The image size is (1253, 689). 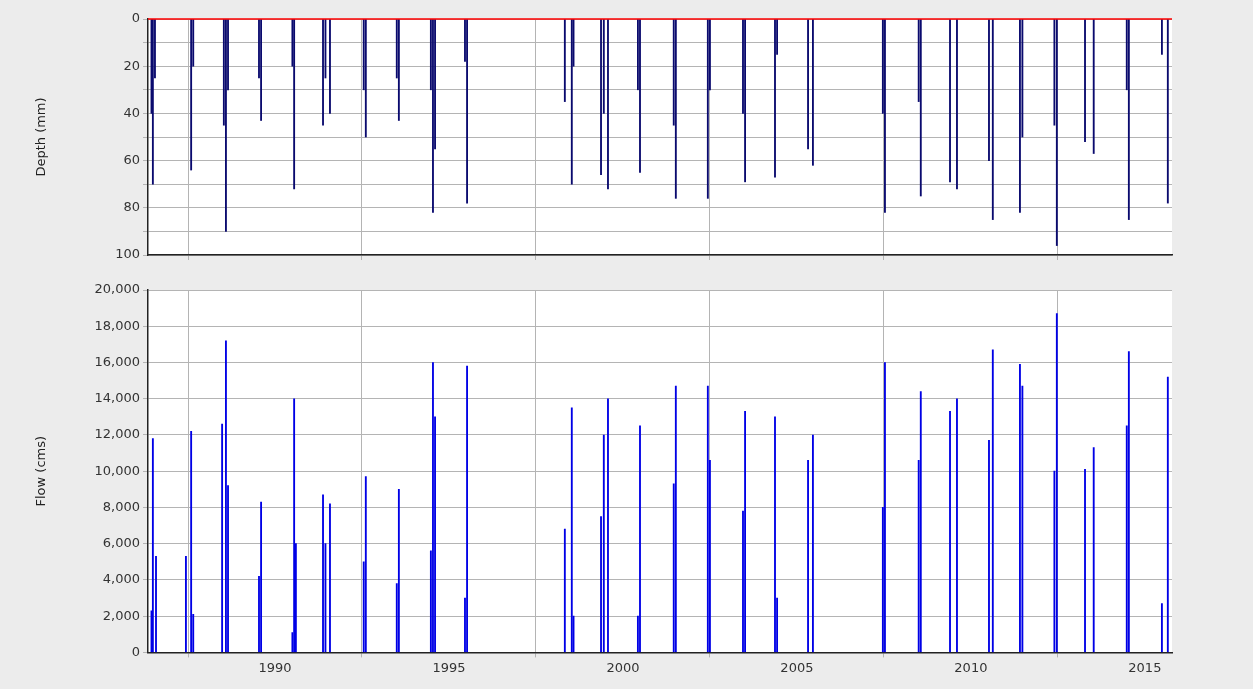 What do you see at coordinates (117, 361) in the screenshot?
I see `y-tick-label: 16,000` at bounding box center [117, 361].